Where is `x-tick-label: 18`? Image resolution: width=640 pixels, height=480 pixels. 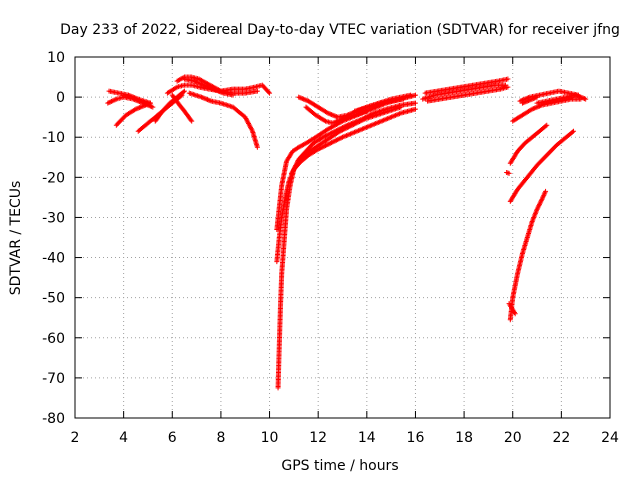 x-tick-label: 18 is located at coordinates (464, 438).